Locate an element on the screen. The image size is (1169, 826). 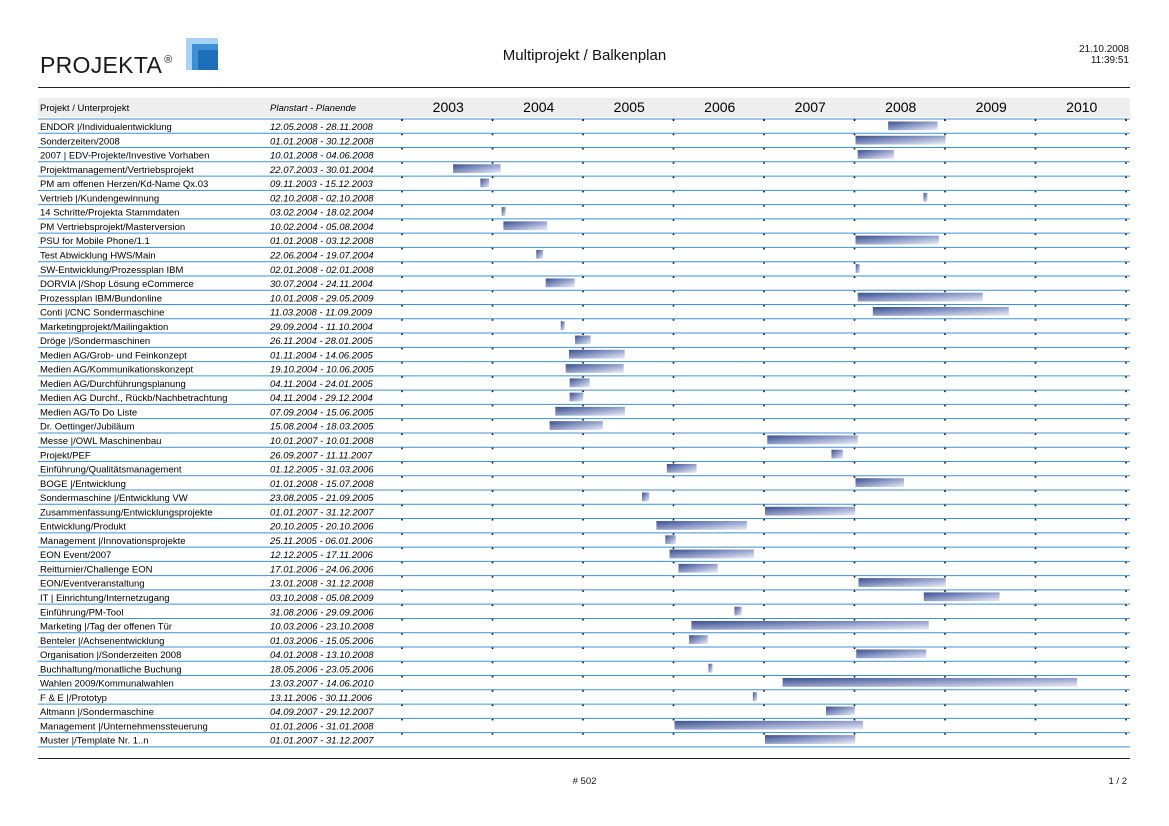
row-project-name: IT | Einrichtung/Internetzugang is located at coordinates (105, 598).